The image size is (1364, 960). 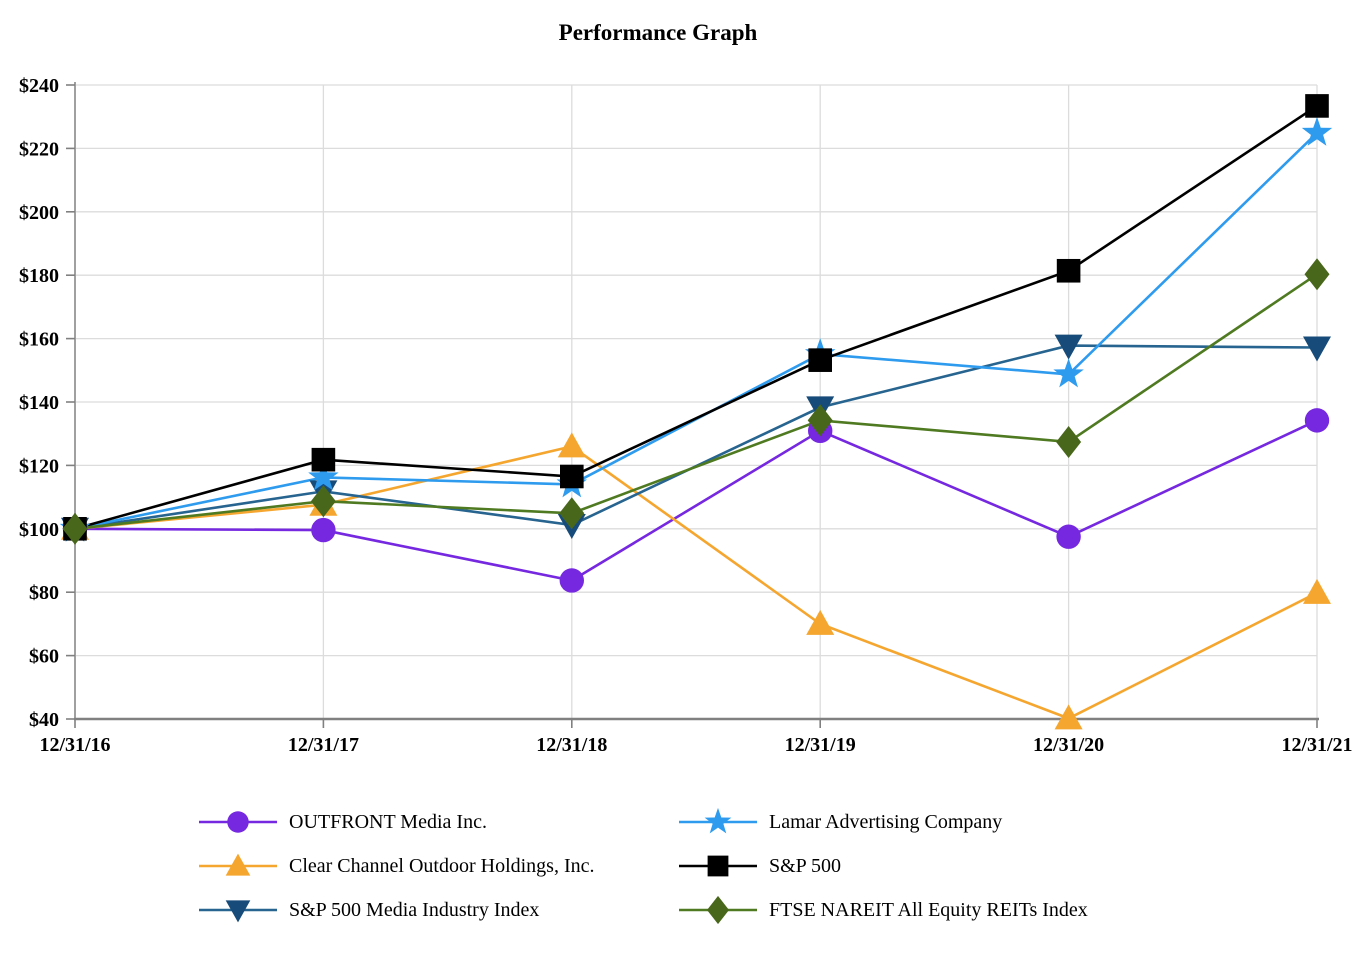 I want to click on y-tick-label: $120, so click(x=39, y=466).